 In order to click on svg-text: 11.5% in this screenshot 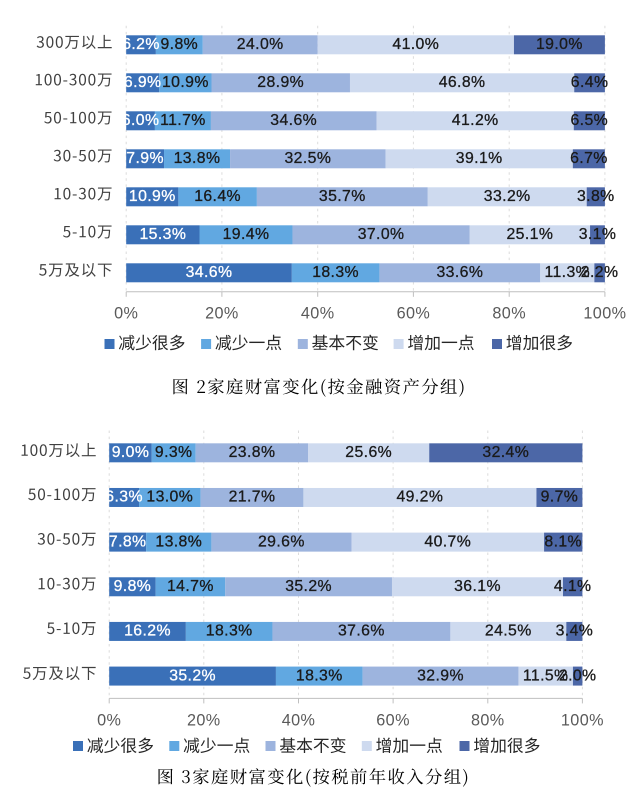, I will do `click(546, 675)`.